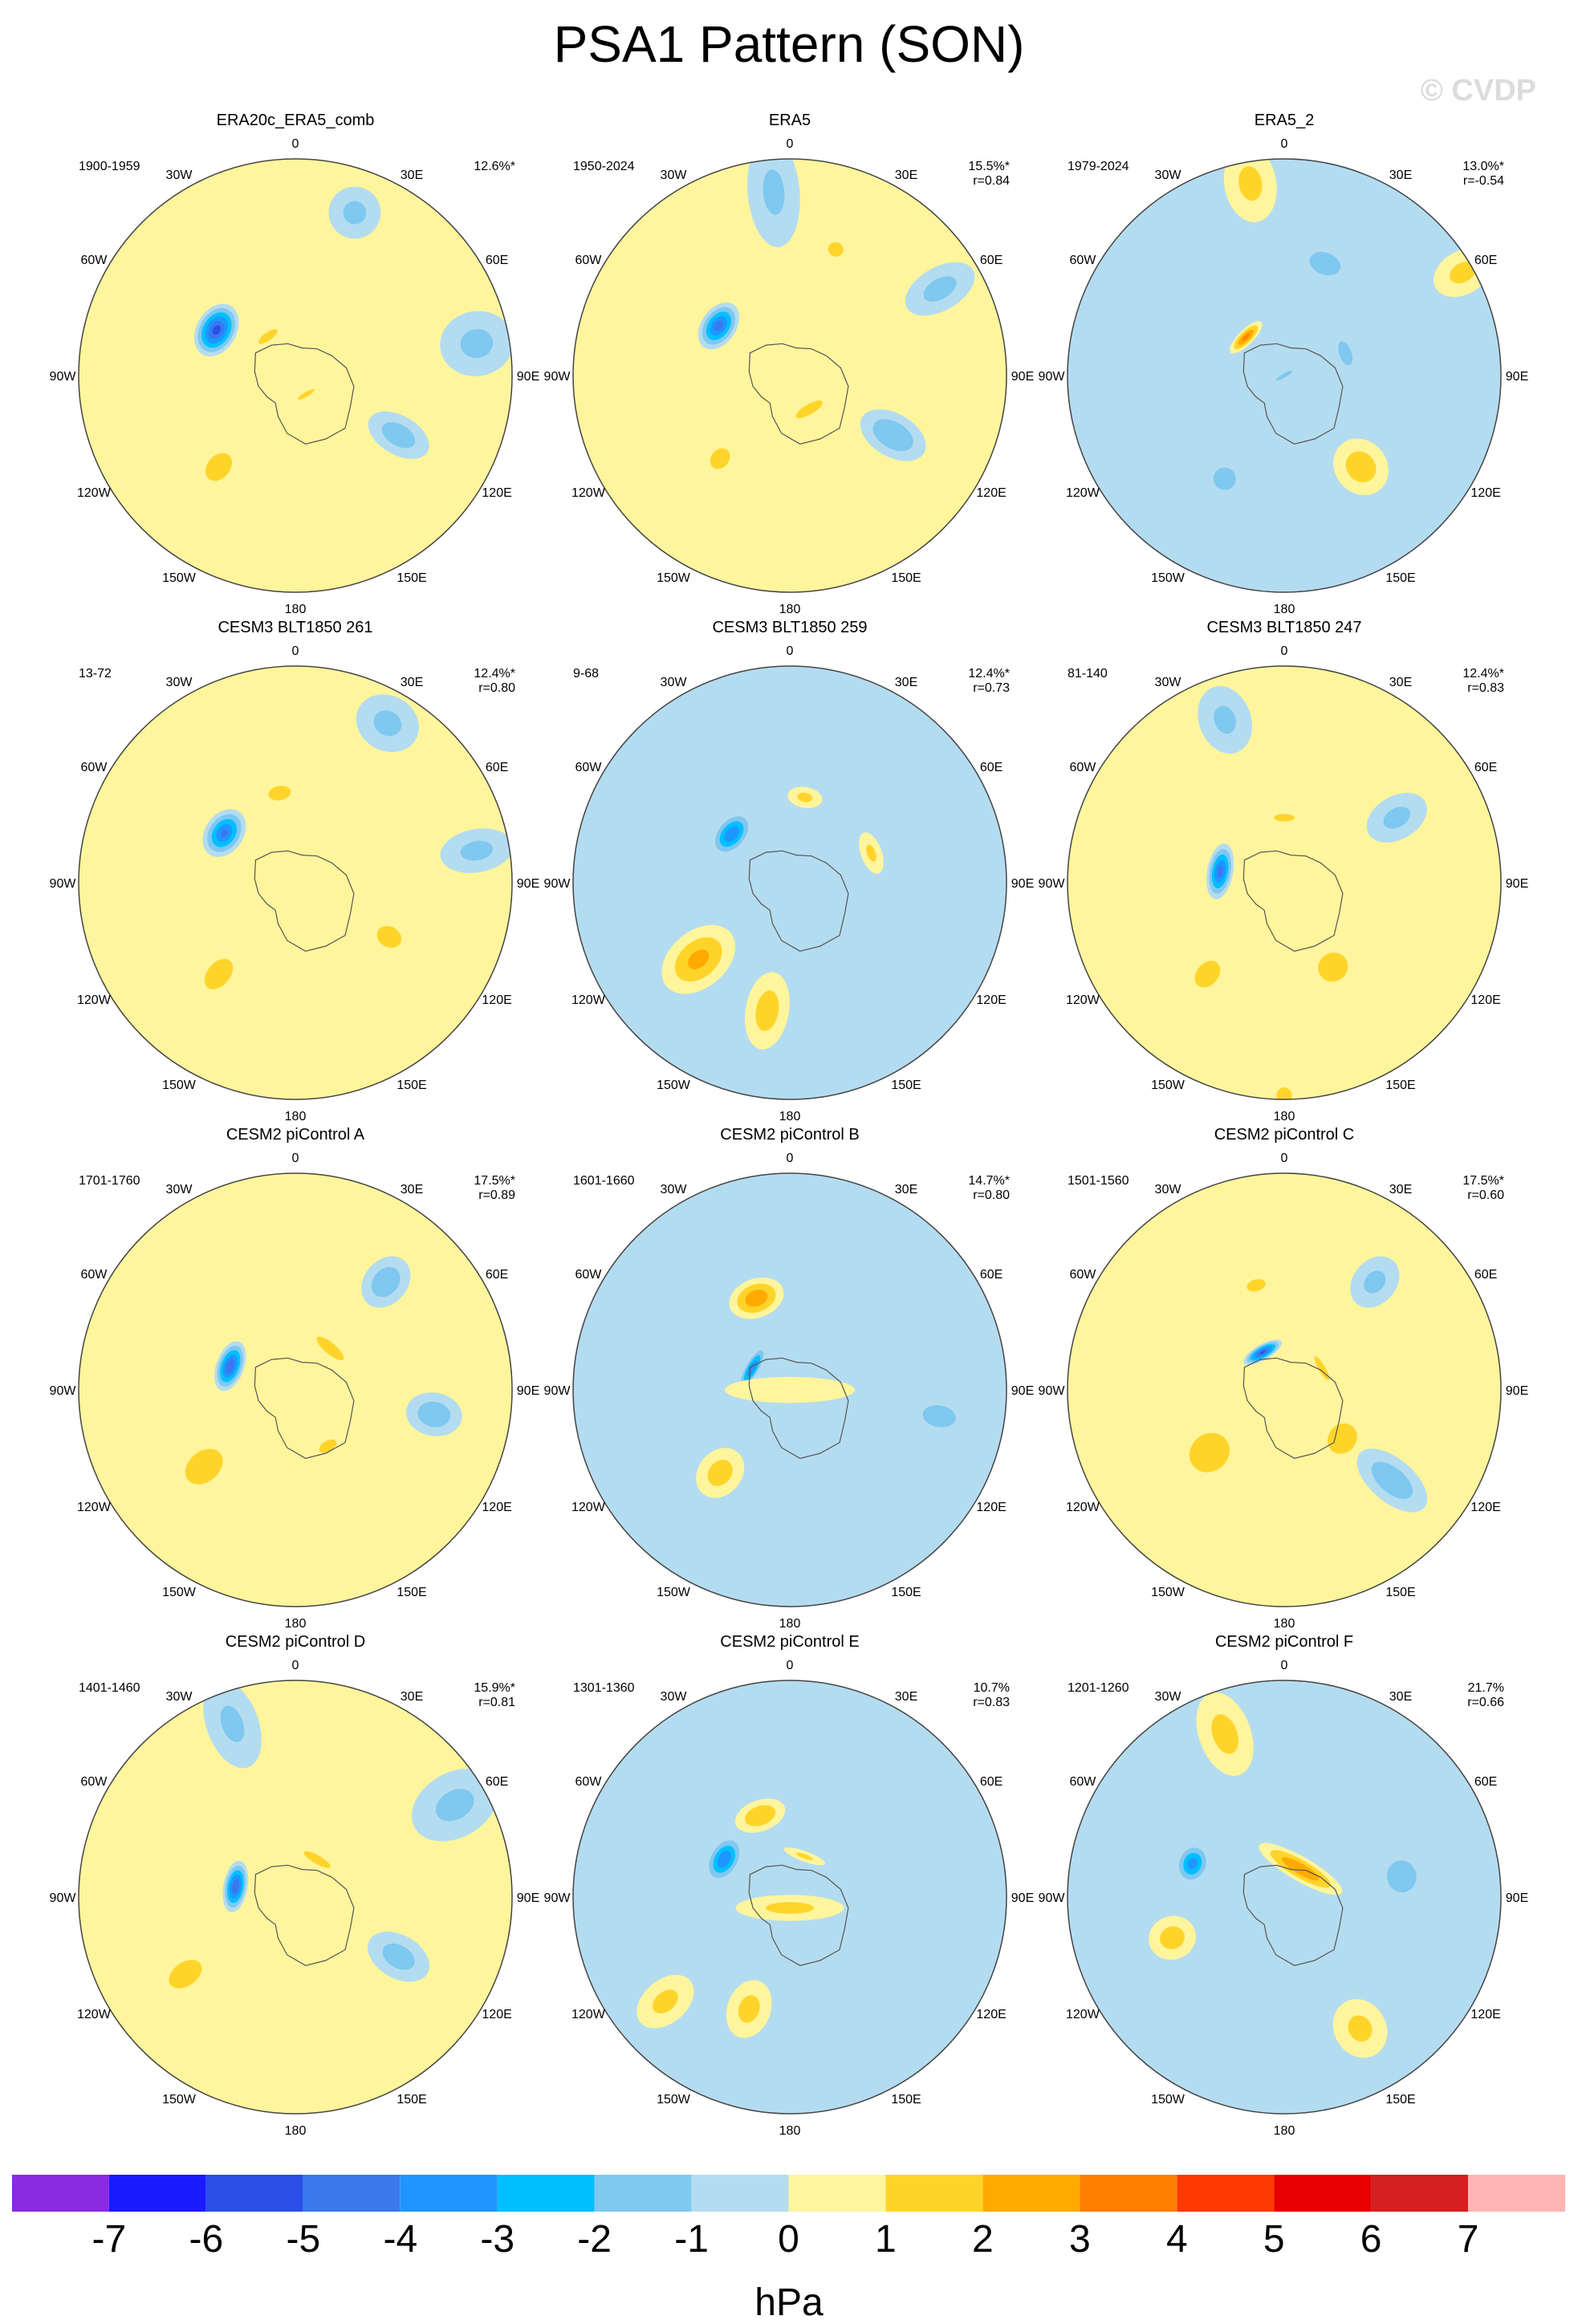 The width and height of the screenshot is (1578, 2324). Describe the element at coordinates (1284, 1642) in the screenshot. I see `panel-title: CESM2 piControl F` at that location.